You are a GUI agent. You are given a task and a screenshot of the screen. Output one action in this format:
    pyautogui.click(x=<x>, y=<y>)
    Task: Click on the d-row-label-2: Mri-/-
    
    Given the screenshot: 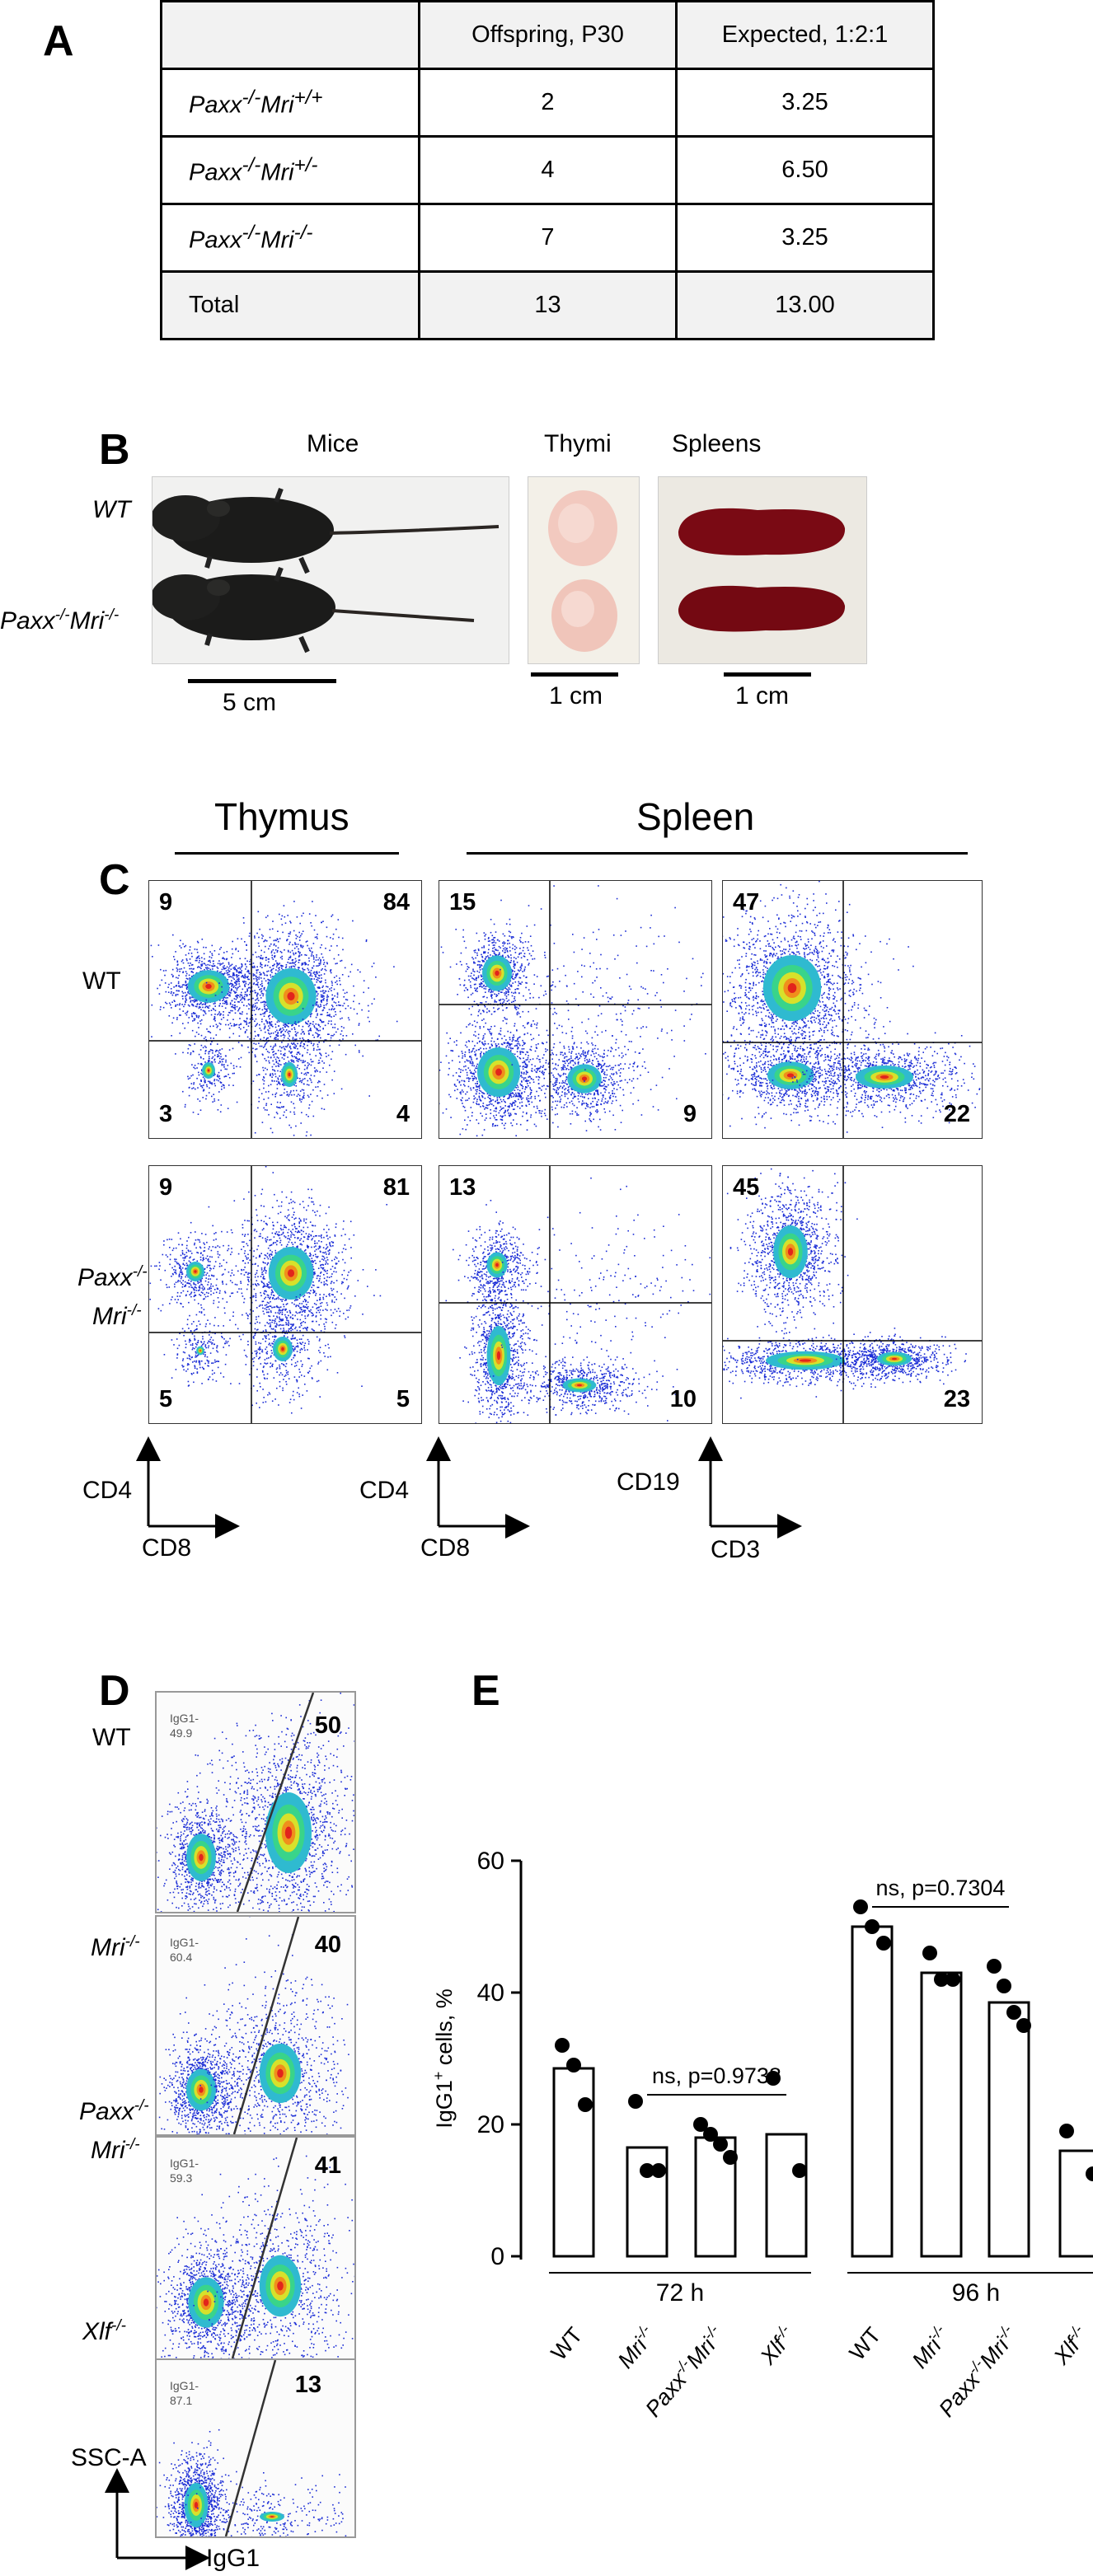 What is the action you would take?
    pyautogui.click(x=116, y=1947)
    